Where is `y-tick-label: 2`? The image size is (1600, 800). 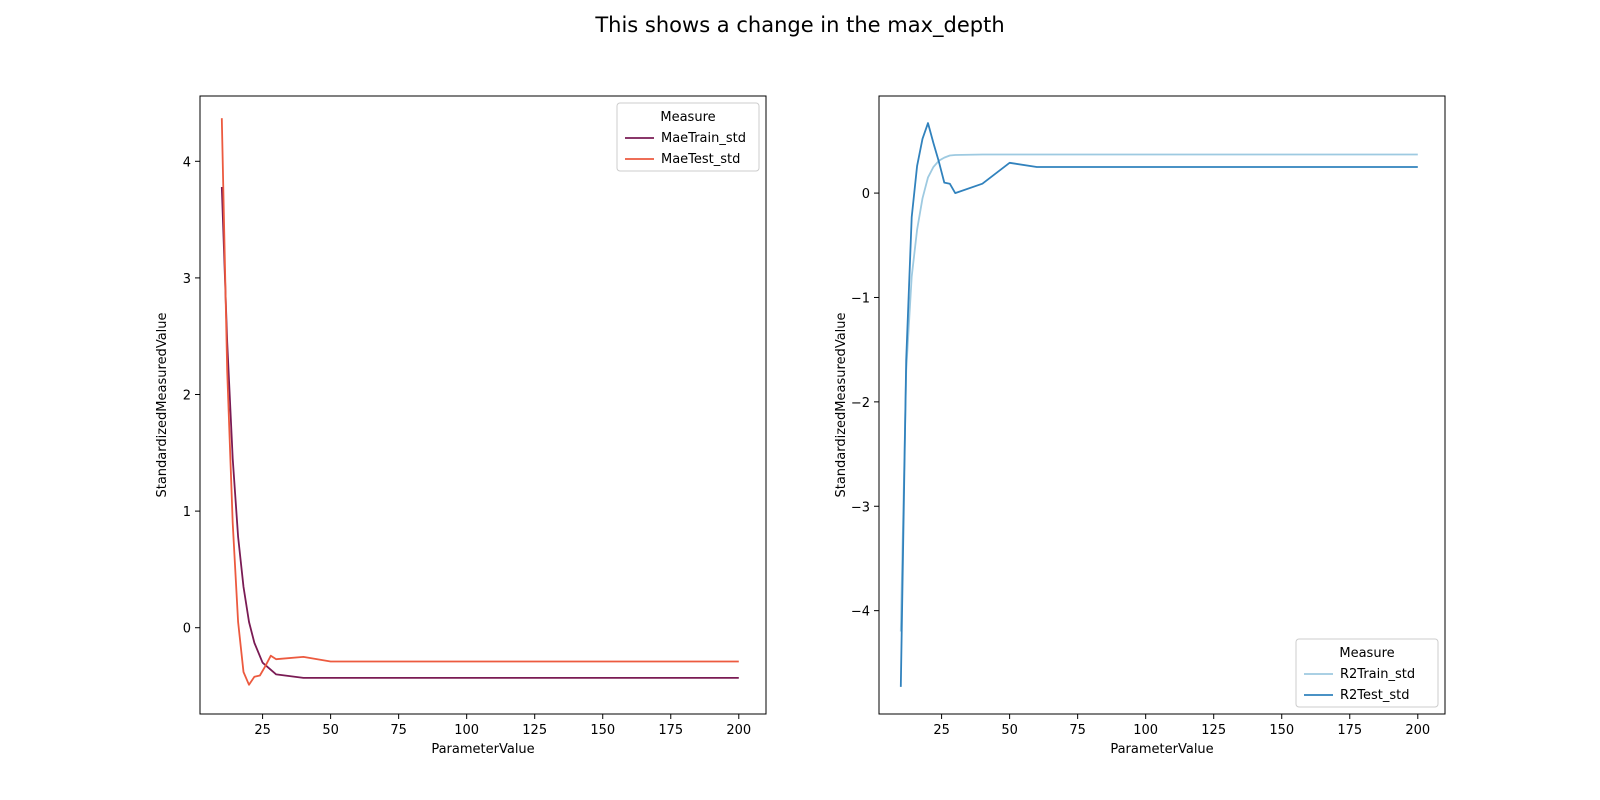 y-tick-label: 2 is located at coordinates (187, 396).